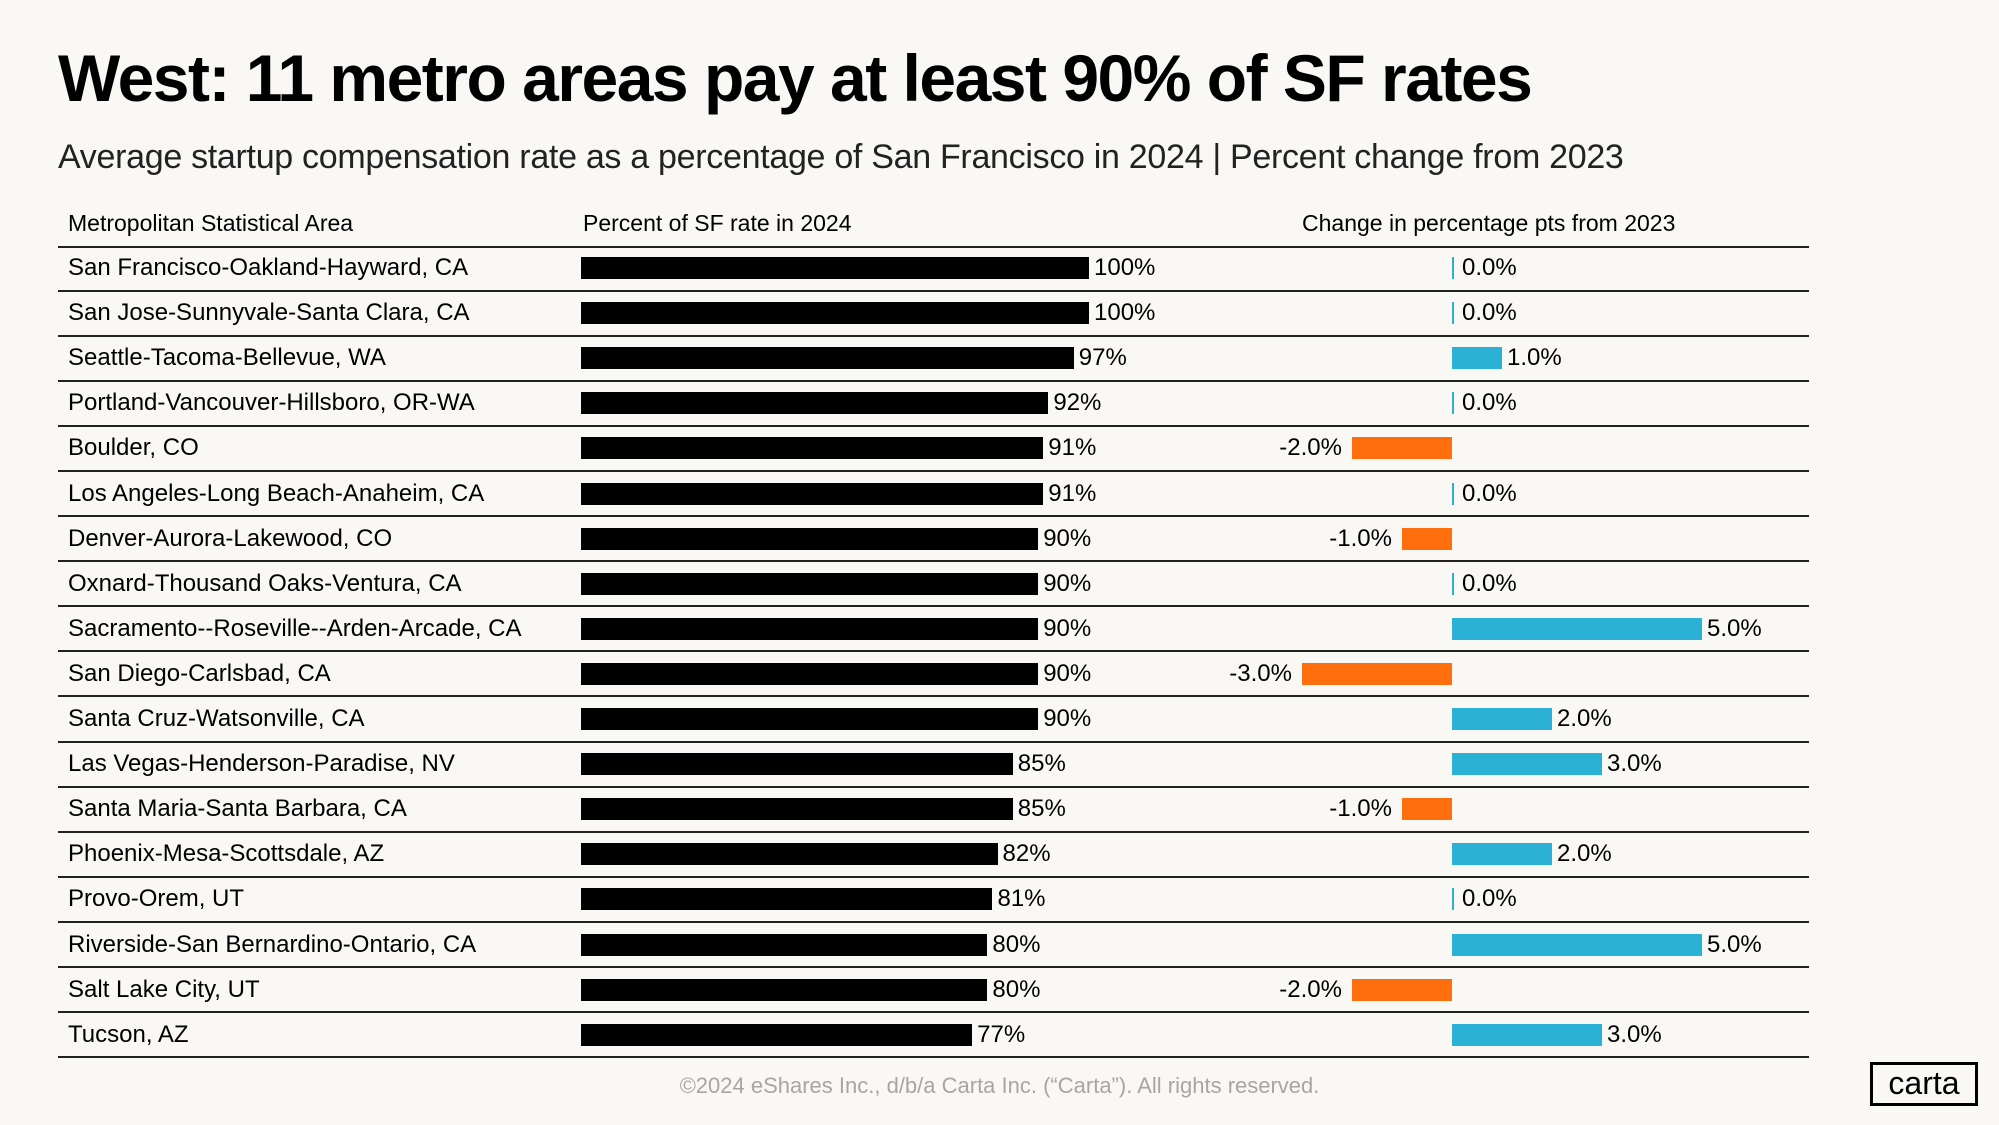 This screenshot has width=1999, height=1125. What do you see at coordinates (1534, 358) in the screenshot?
I see `change-label: 1.0%` at bounding box center [1534, 358].